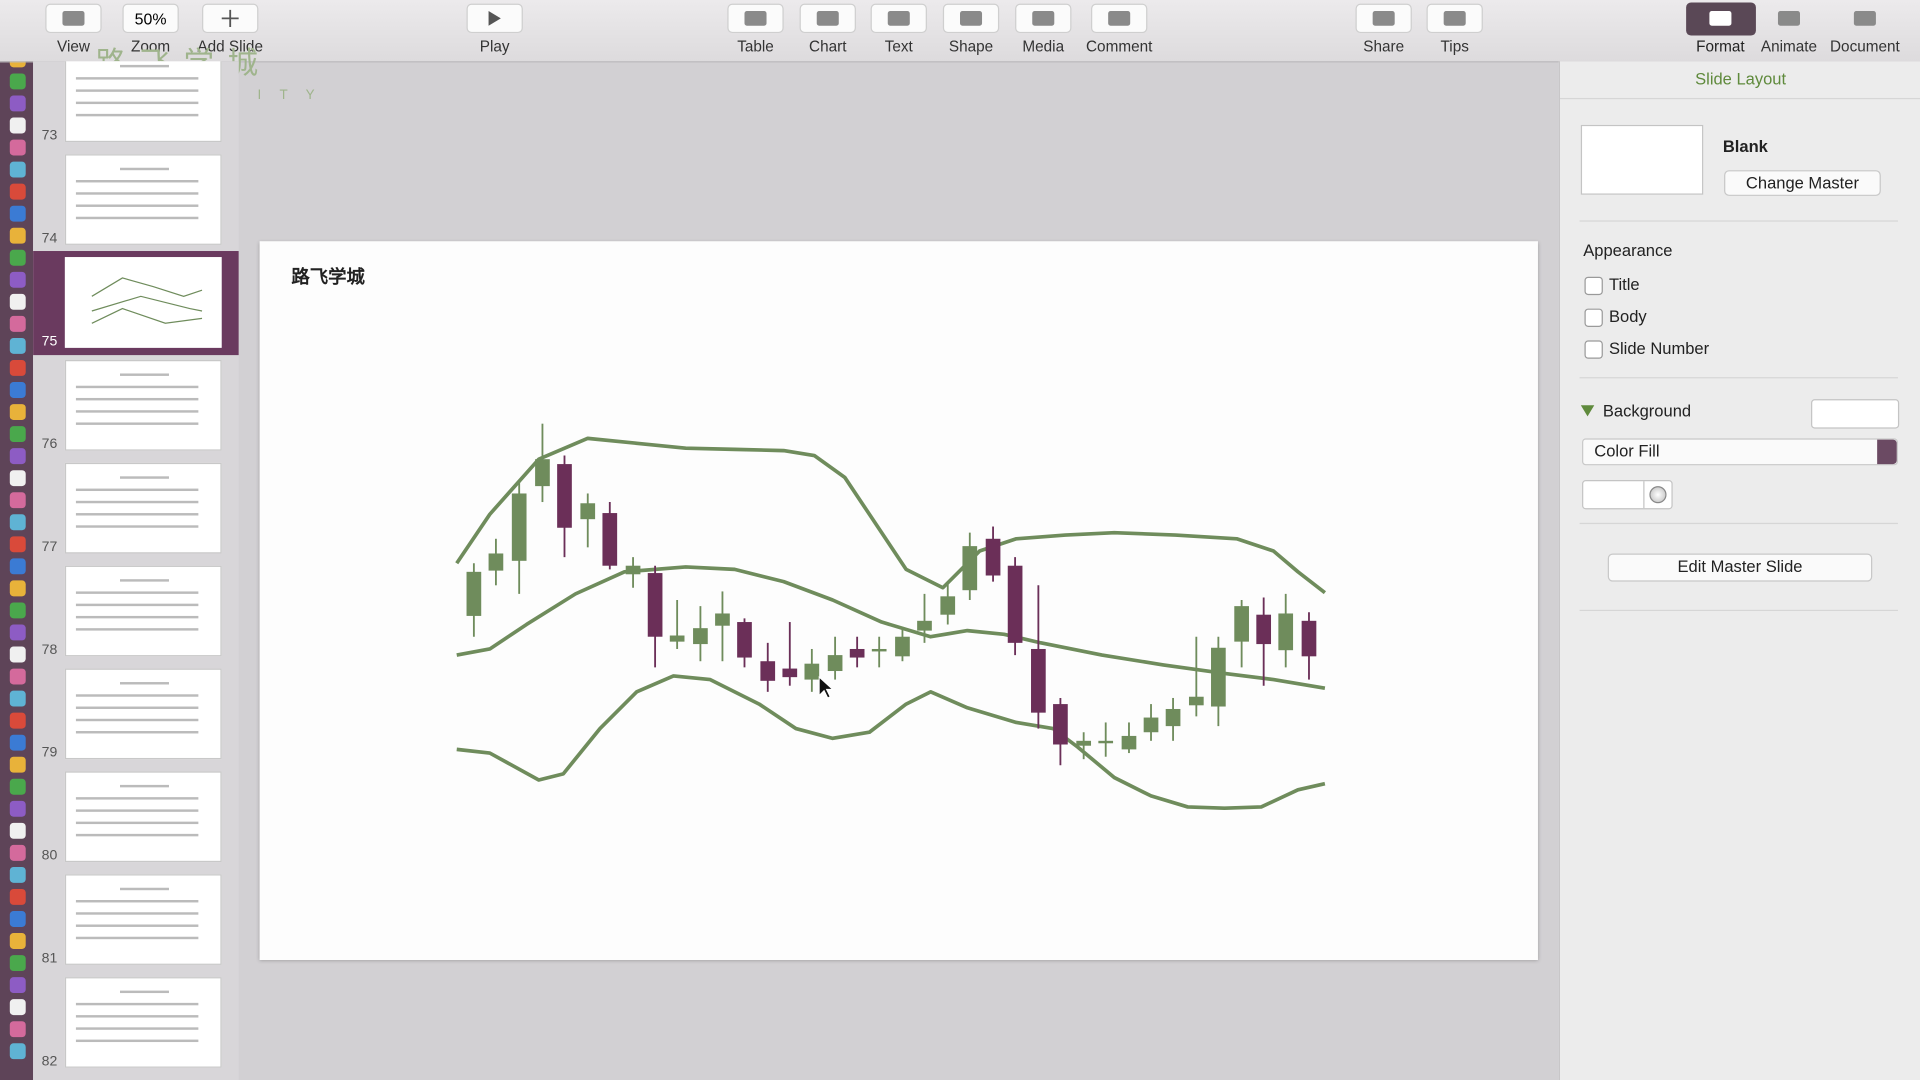 The height and width of the screenshot is (1080, 1920). I want to click on color-well, so click(1627, 495).